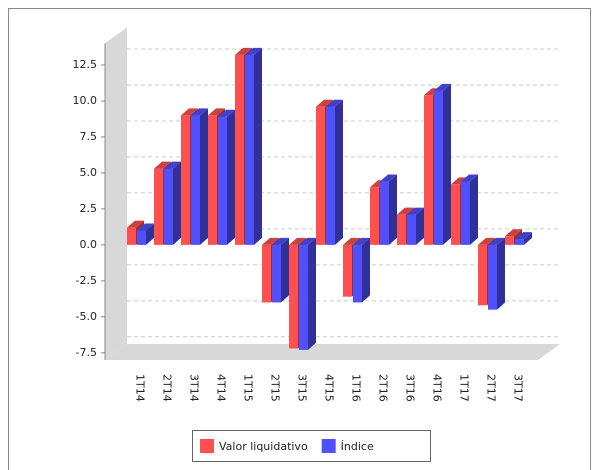  Describe the element at coordinates (275, 388) in the screenshot. I see `x-tick-label: 2T15` at that location.